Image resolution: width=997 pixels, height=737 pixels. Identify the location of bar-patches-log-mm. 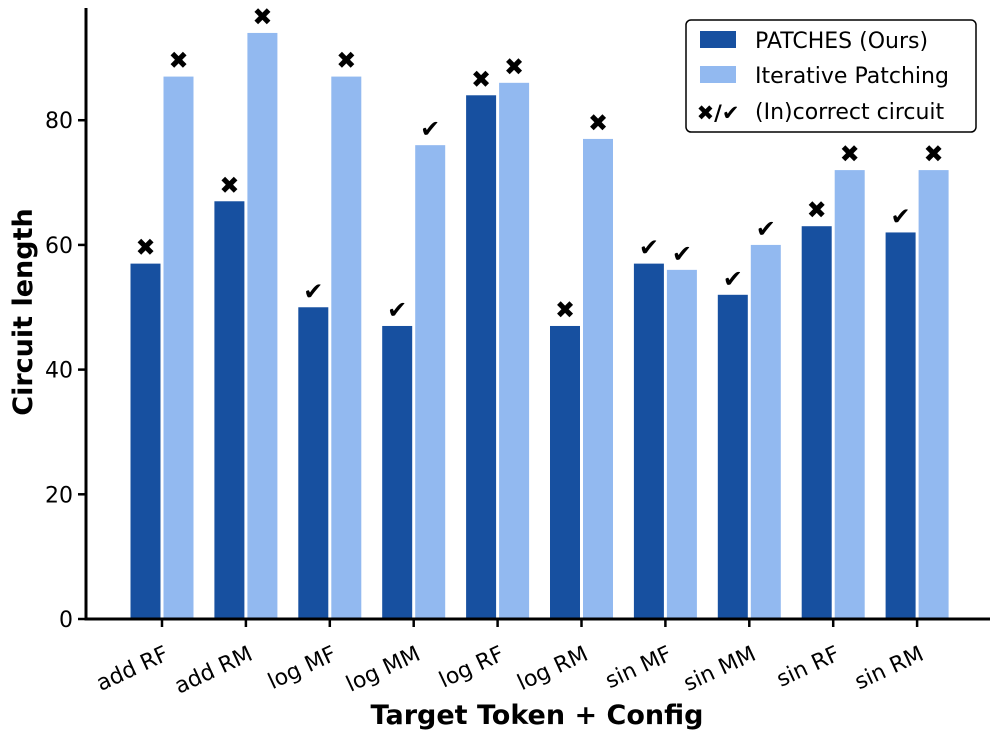
(397, 472).